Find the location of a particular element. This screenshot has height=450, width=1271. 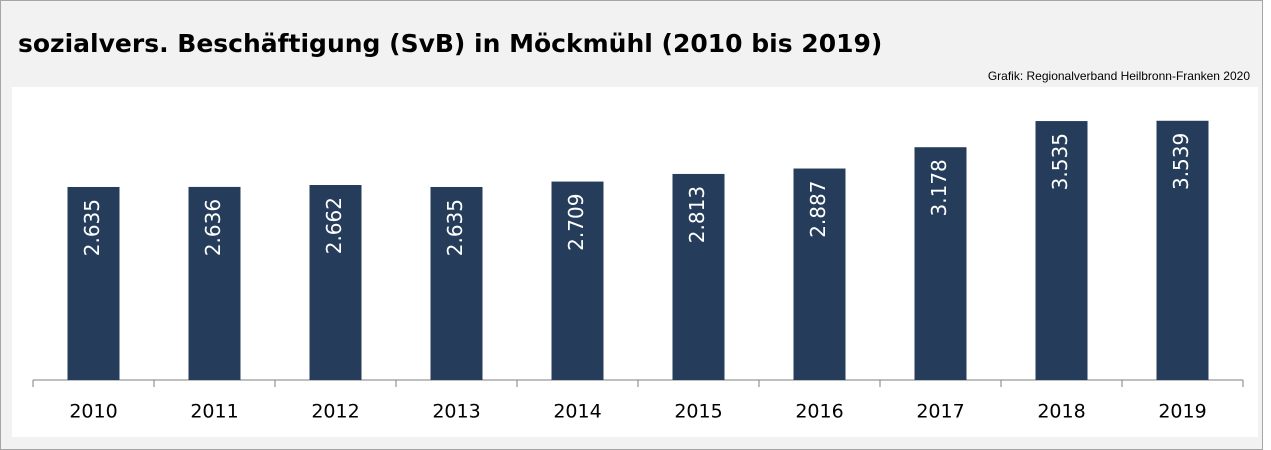

data-label: 2.636 is located at coordinates (213, 227).